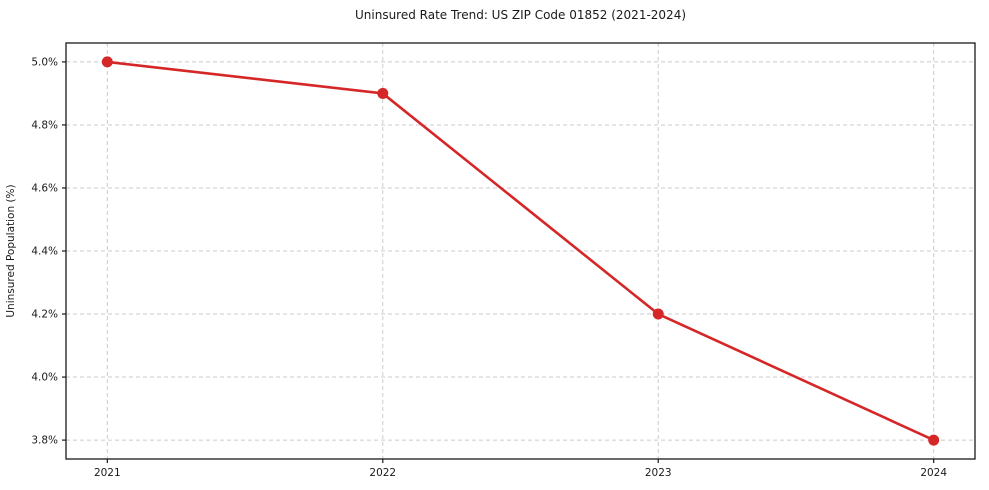  Describe the element at coordinates (382, 473) in the screenshot. I see `x-tick-label: 2022` at that location.